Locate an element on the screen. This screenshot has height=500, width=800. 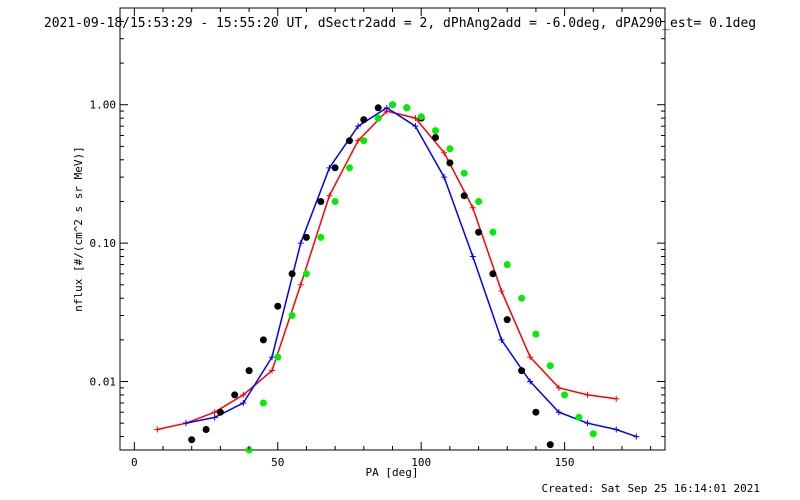
y-tick-label: 0.10 is located at coordinates (103, 243).